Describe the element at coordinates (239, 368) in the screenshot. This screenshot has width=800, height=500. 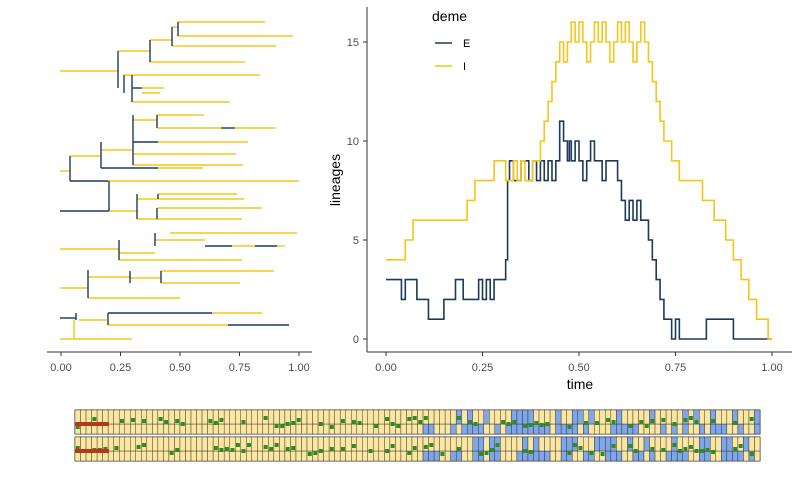
I see `tree-x-tick-label: 0.75` at that location.